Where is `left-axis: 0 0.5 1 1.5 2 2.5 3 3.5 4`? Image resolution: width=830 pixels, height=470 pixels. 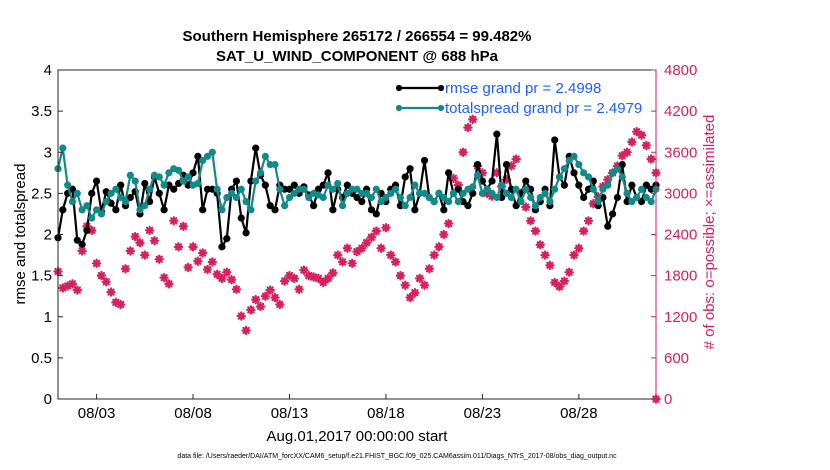 left-axis: 0 0.5 1 1.5 2 2.5 3 3.5 4 is located at coordinates (47, 235).